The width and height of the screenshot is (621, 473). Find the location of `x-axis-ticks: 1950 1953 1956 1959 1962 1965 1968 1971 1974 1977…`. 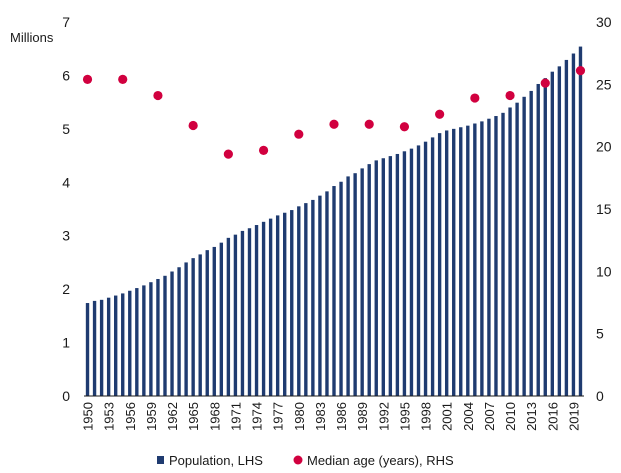

x-axis-ticks: 1950 1953 1956 1959 1962 1965 1968 1971 1974 1977… is located at coordinates (331, 416).